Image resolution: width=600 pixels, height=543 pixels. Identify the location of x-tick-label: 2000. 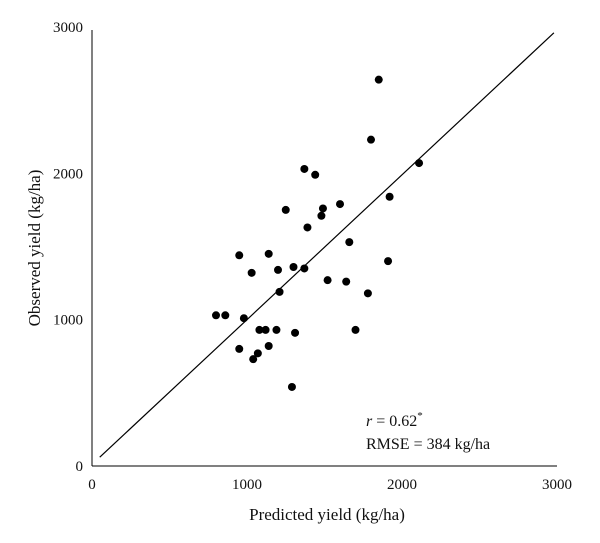
(402, 485).